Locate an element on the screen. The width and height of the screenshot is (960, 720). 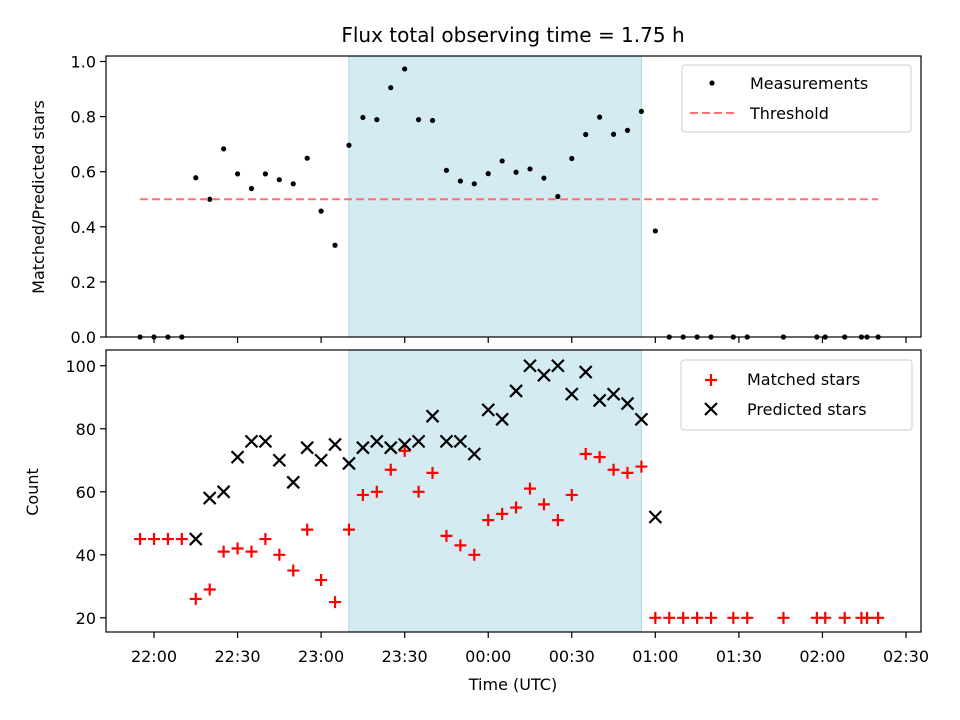
bottom-legend: Matched stars Predicted stars is located at coordinates (796, 395).